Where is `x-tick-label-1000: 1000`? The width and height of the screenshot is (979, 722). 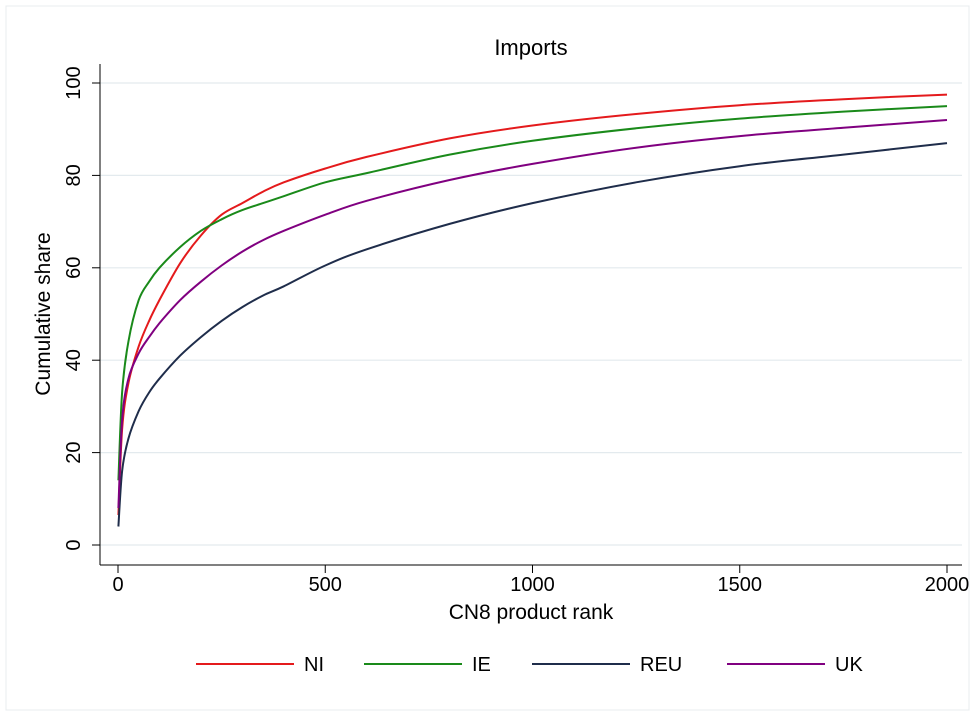 x-tick-label-1000: 1000 is located at coordinates (532, 585).